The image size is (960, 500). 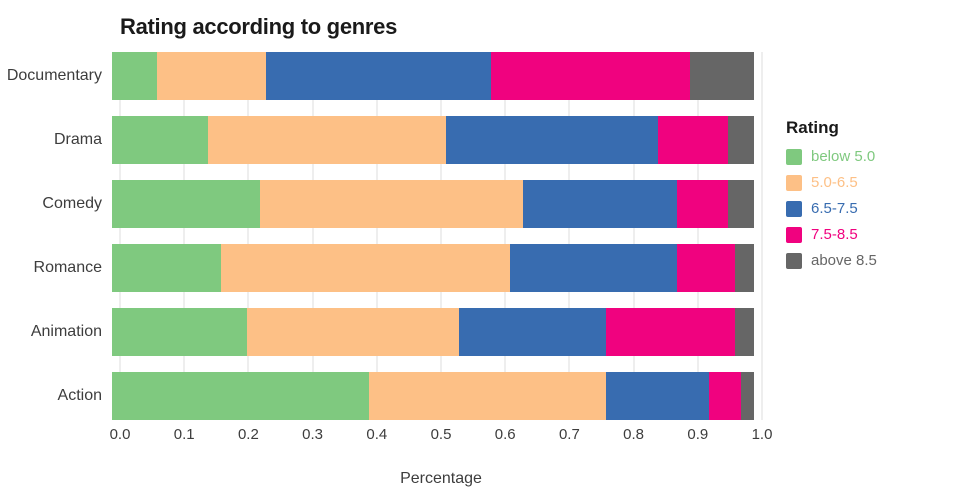 What do you see at coordinates (120, 434) in the screenshot?
I see `x-tick-label: 0.0` at bounding box center [120, 434].